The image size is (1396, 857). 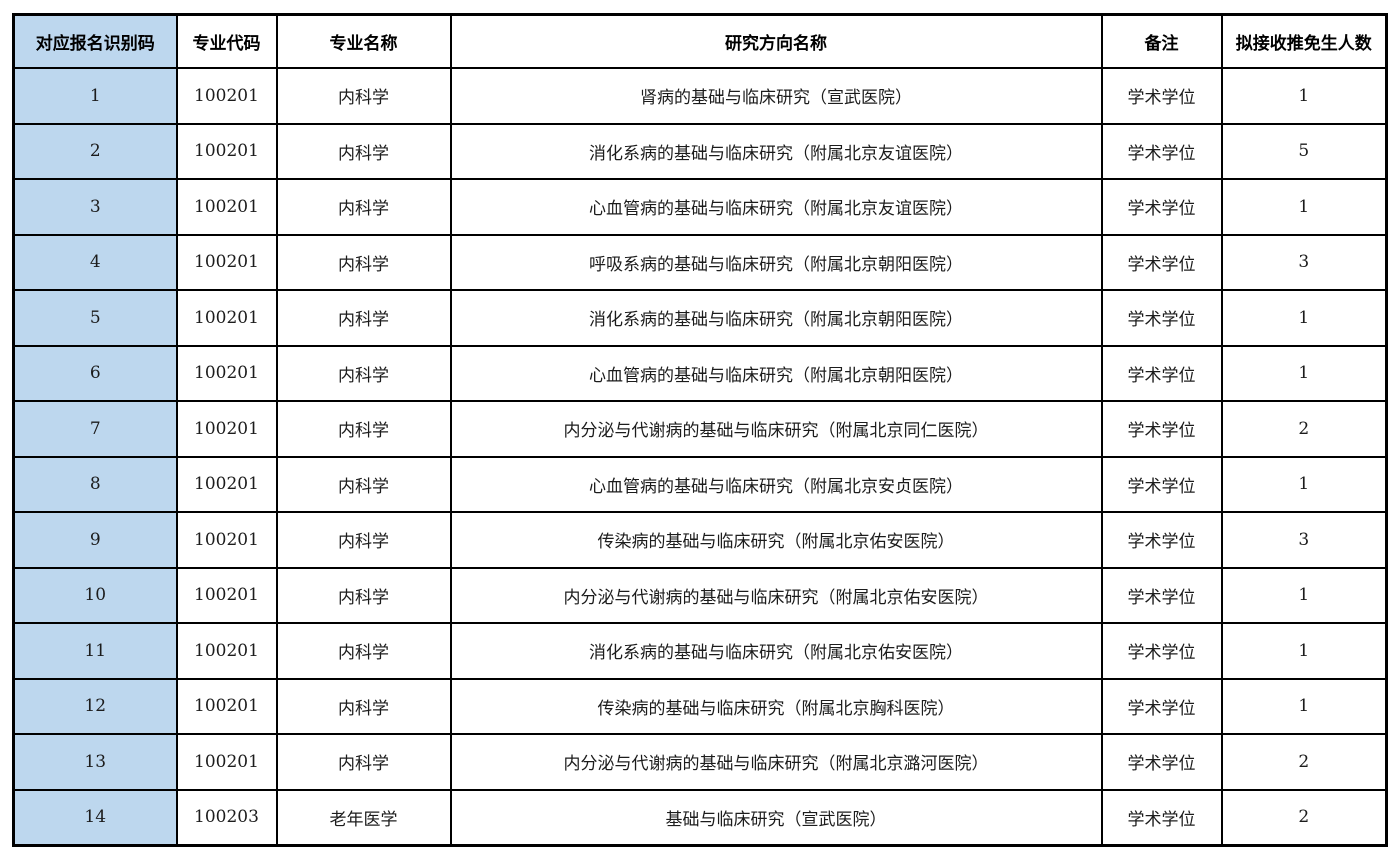 What do you see at coordinates (95, 41) in the screenshot?
I see `col-header-registration-id: 对应报名识别码` at bounding box center [95, 41].